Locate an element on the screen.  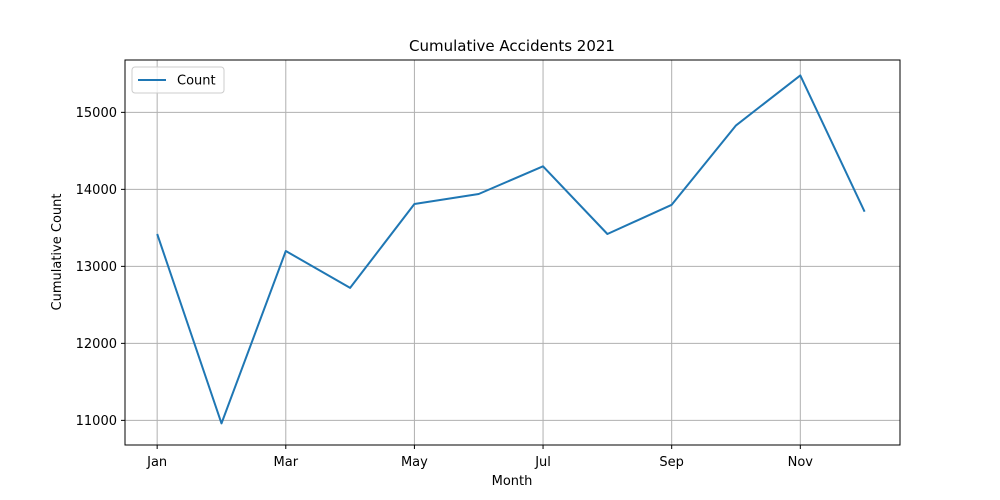
y-tick-label: 15000 is located at coordinates (96, 113).